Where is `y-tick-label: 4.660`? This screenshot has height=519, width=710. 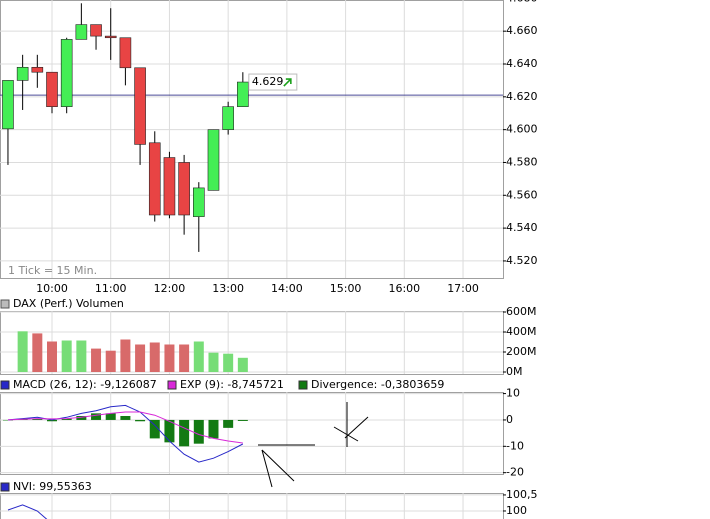 y-tick-label: 4.660 is located at coordinates (522, 30).